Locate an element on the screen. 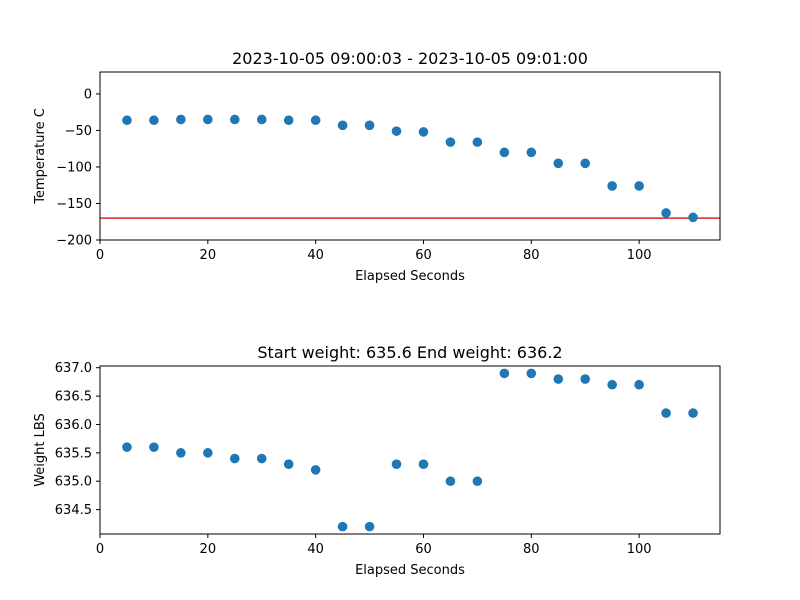  temperature-x-tick-label: 60 is located at coordinates (423, 255).